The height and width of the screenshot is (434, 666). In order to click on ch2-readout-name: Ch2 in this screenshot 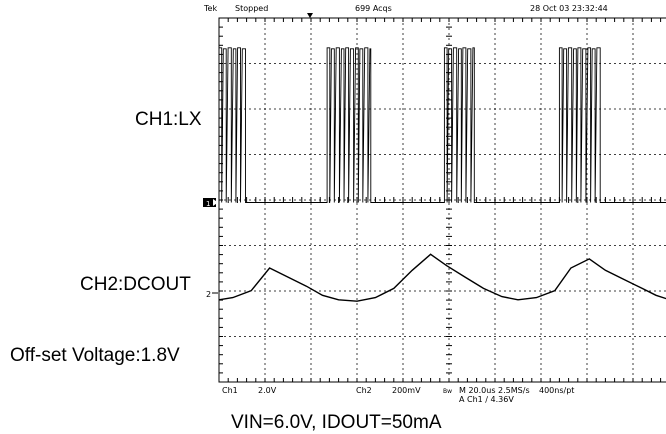, I will do `click(364, 390)`.